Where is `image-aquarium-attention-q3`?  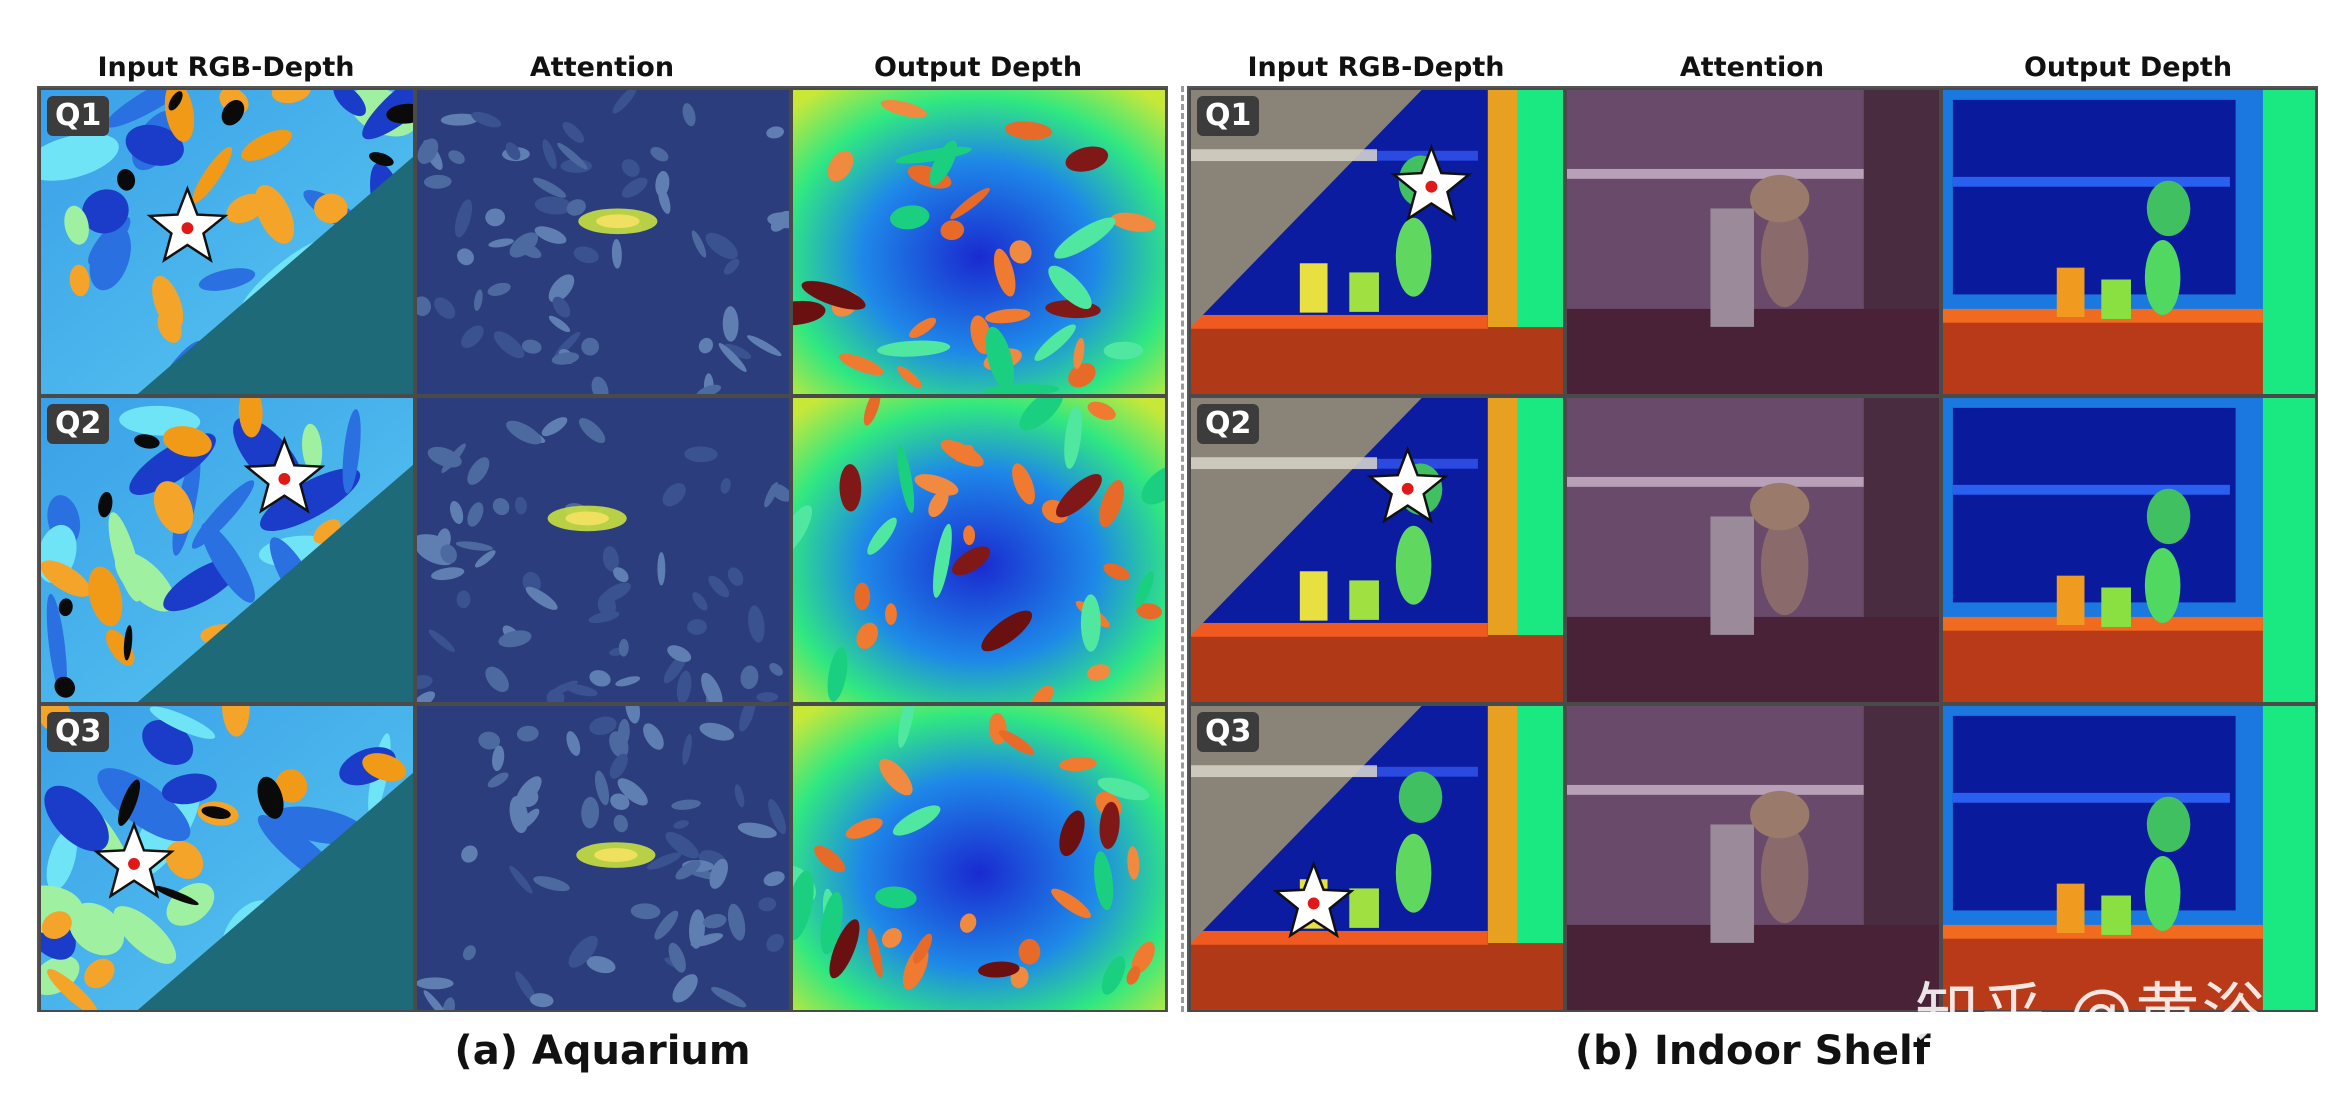
image-aquarium-attention-q3 is located at coordinates (603, 858).